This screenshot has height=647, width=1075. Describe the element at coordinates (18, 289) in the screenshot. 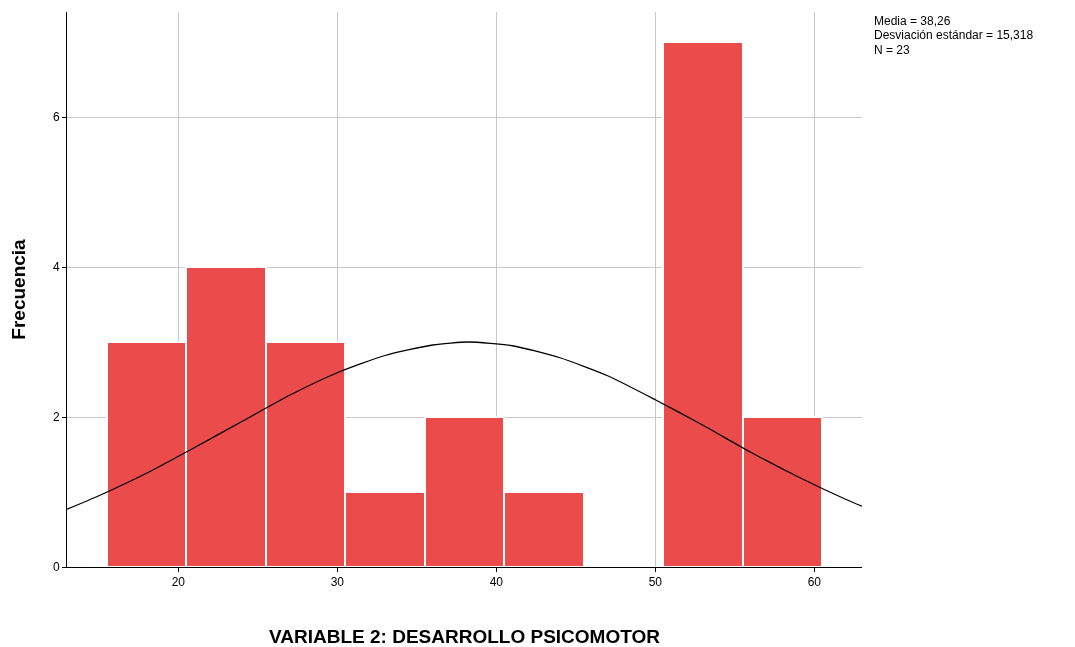

I see `y-axis-title: Frecuencia` at that location.